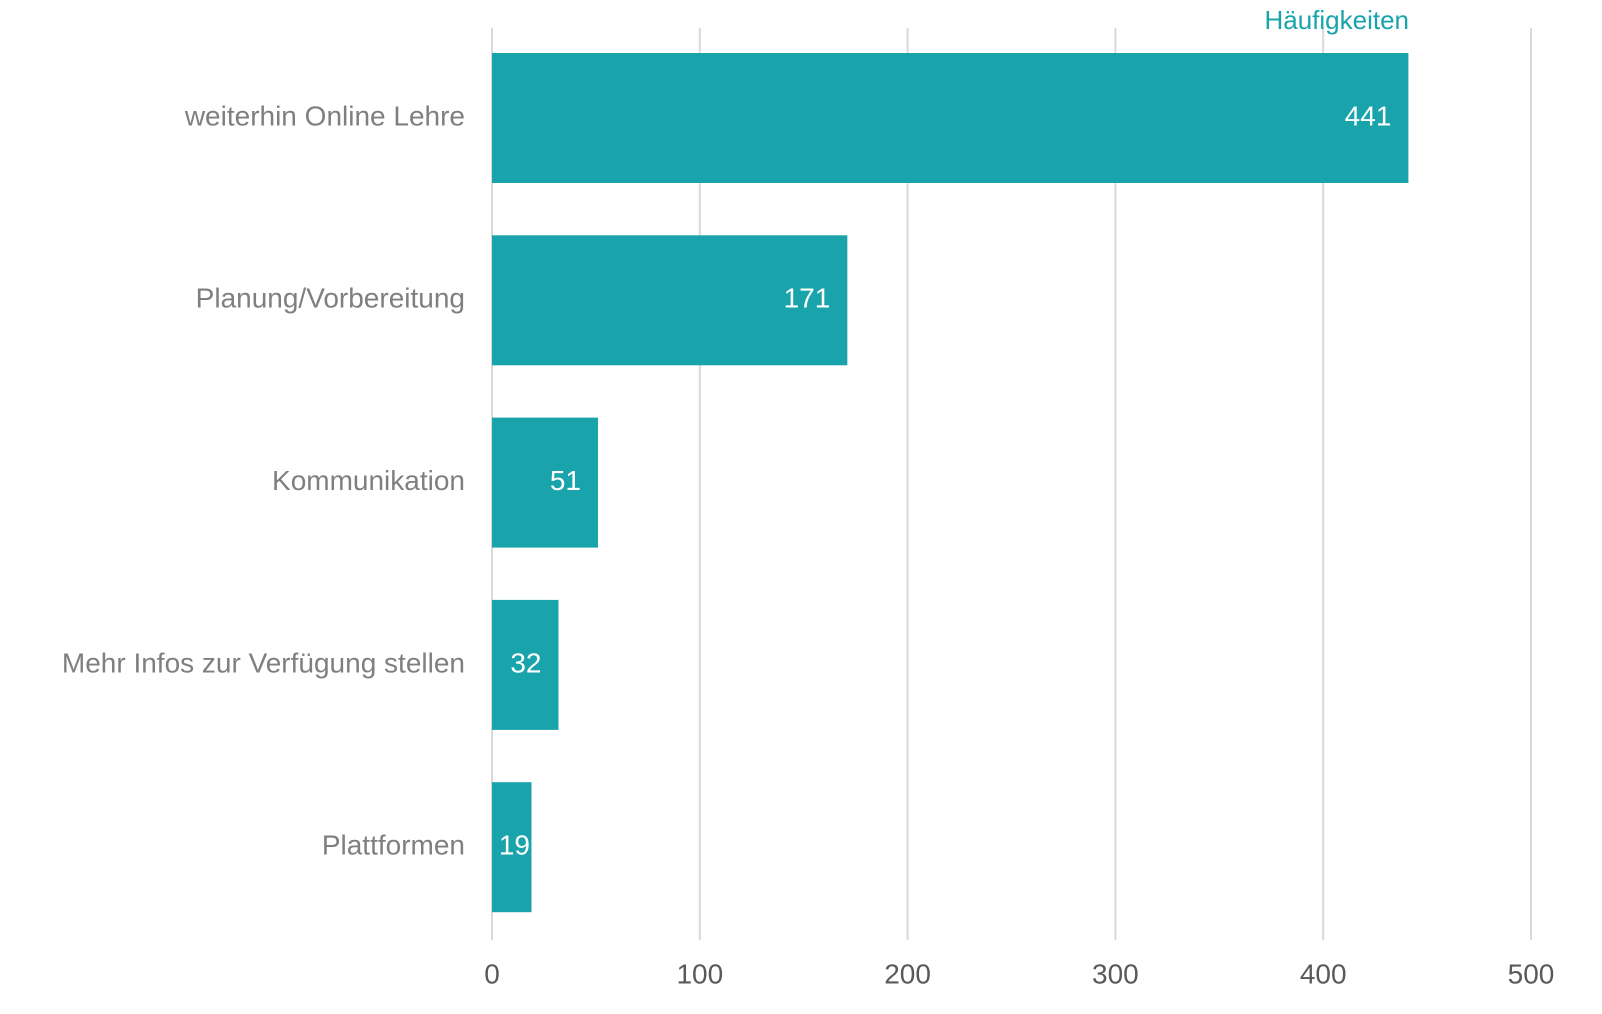  I want to click on x-tick-label: 200, so click(907, 973).